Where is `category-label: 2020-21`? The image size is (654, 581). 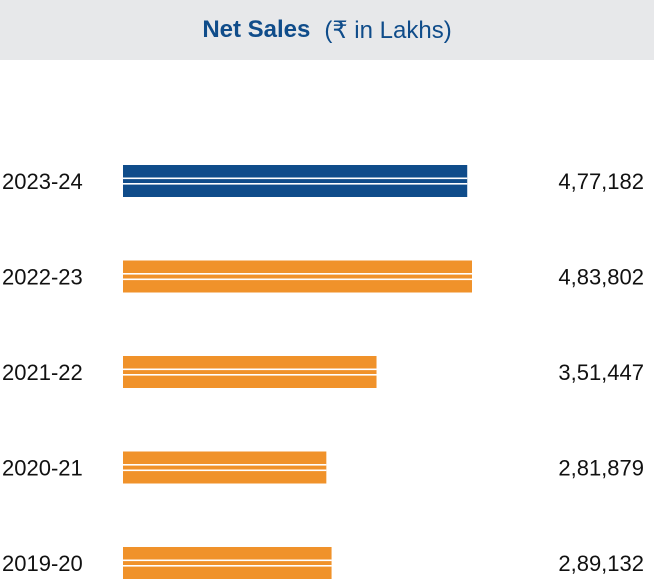
category-label: 2020-21 is located at coordinates (42, 468).